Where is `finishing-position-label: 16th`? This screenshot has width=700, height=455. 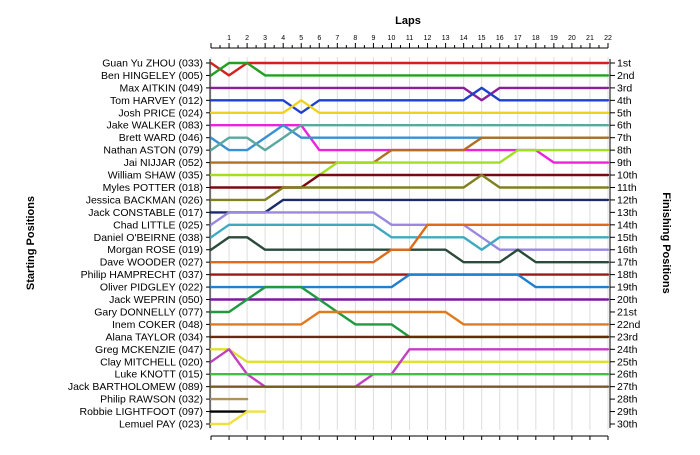
finishing-position-label: 16th is located at coordinates (627, 250).